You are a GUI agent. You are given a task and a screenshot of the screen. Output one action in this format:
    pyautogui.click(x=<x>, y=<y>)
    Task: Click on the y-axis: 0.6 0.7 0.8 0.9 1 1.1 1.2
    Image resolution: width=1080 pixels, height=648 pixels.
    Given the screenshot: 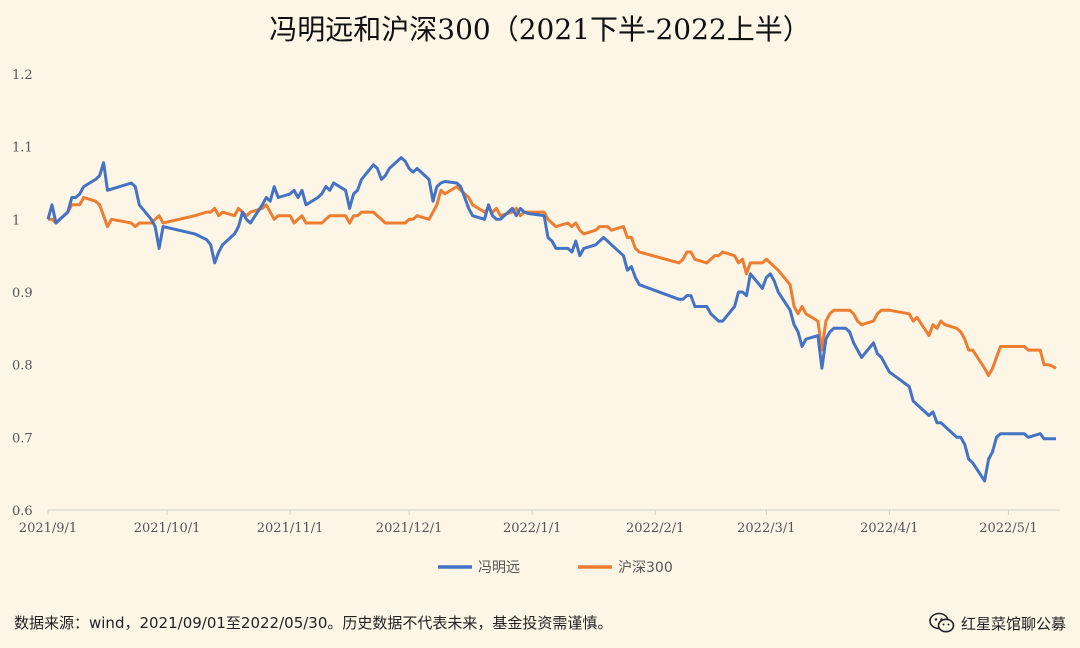 What is the action you would take?
    pyautogui.click(x=22, y=293)
    